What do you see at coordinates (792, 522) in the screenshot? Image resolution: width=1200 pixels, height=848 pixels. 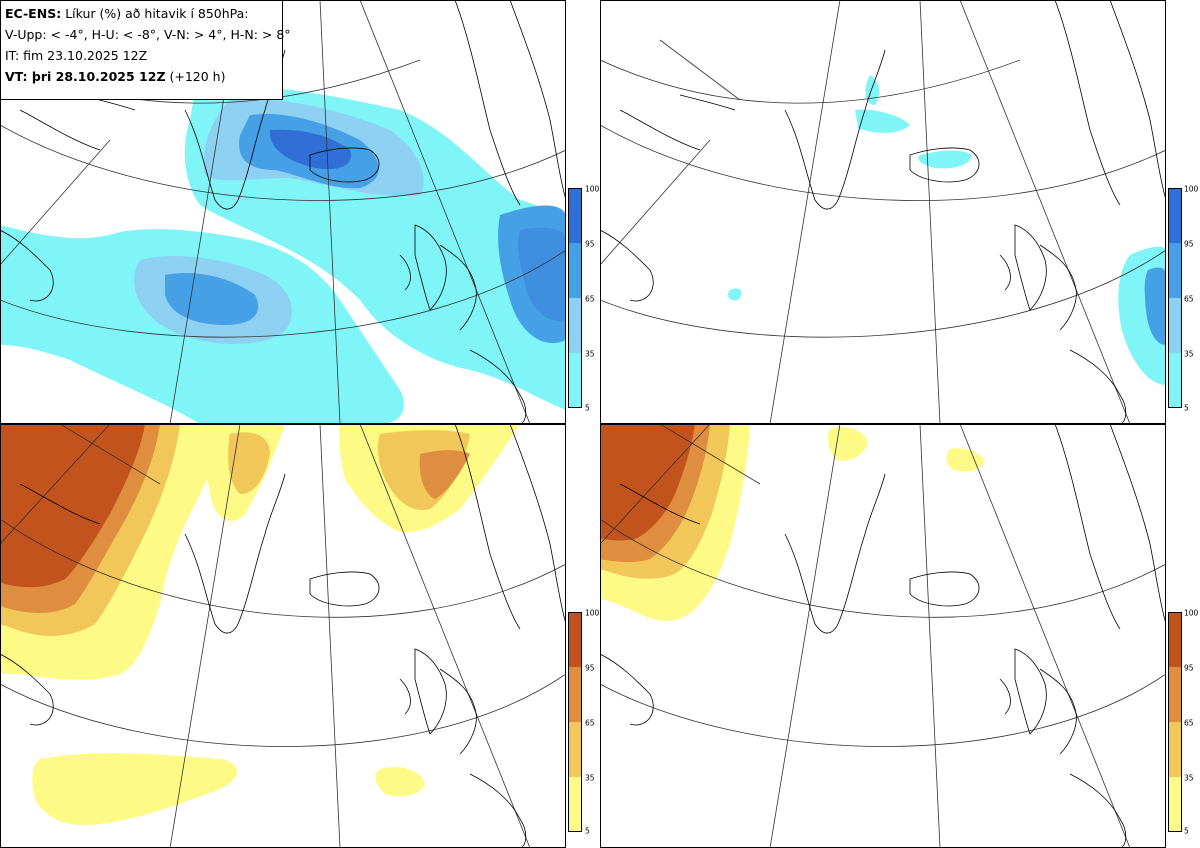 I see `probability-shading-warm` at bounding box center [792, 522].